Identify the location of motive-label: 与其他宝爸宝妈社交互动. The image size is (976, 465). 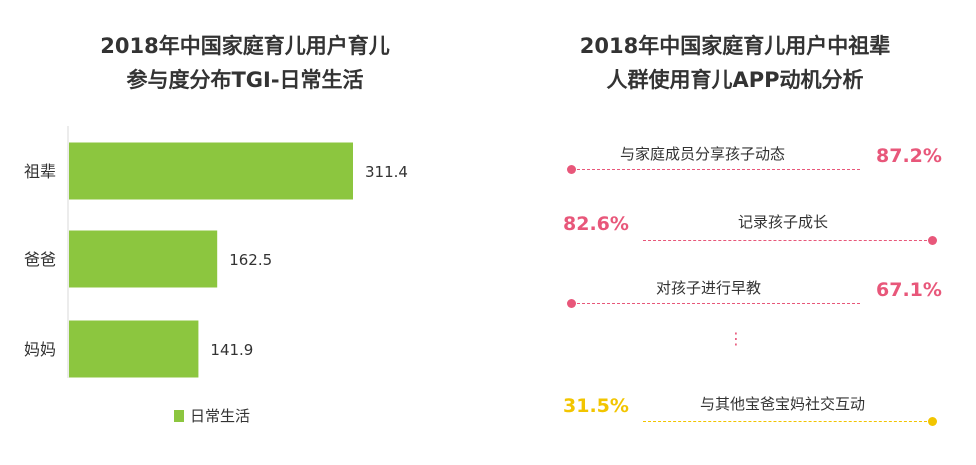
(783, 404).